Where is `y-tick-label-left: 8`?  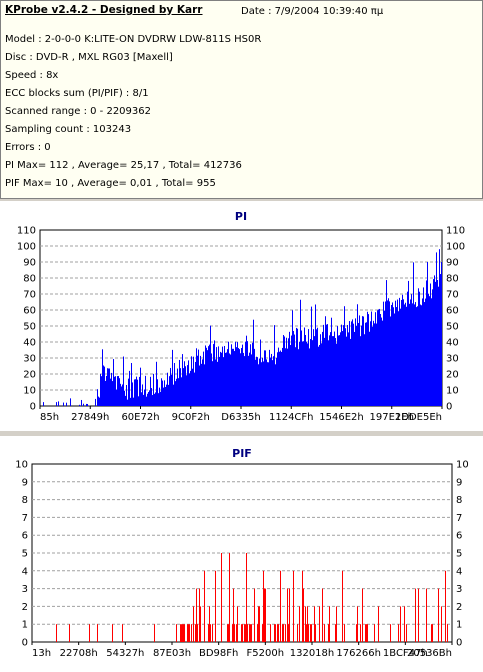
y-tick-label-left: 8 is located at coordinates (25, 500).